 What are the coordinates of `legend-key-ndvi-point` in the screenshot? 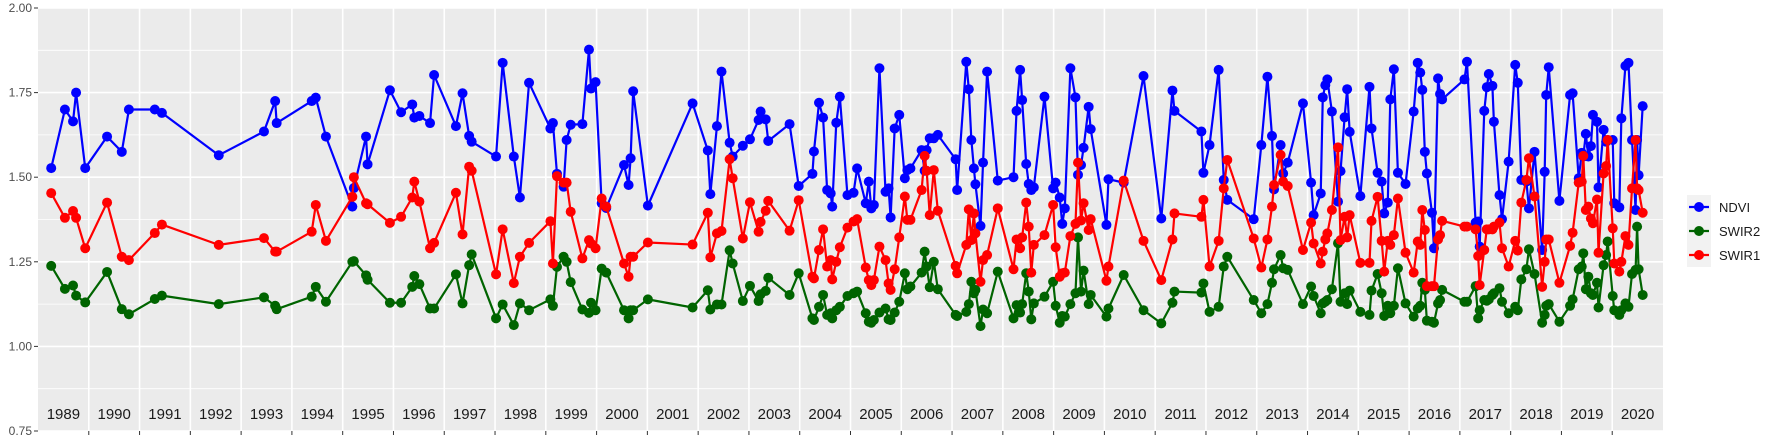 It's located at (1699, 207).